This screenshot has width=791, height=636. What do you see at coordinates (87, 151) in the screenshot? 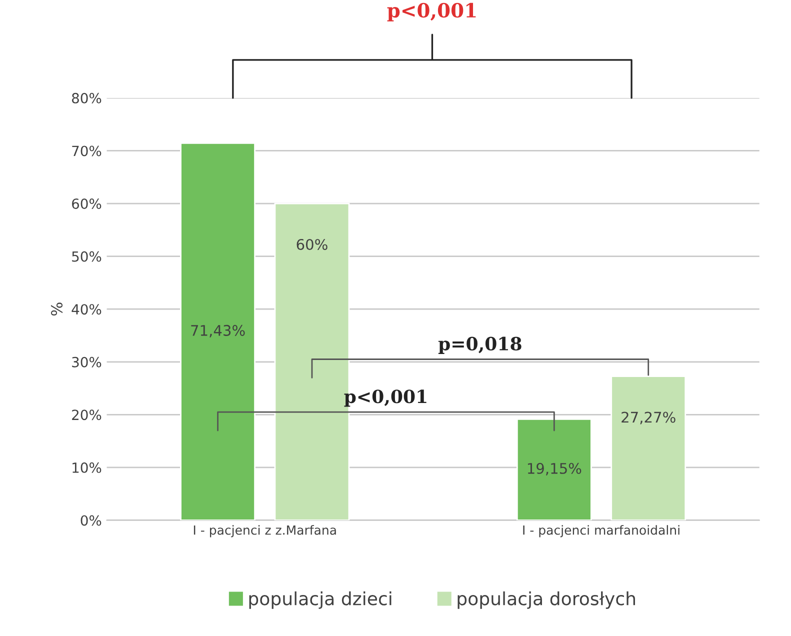
I see `y-tick-label: 70%` at bounding box center [87, 151].